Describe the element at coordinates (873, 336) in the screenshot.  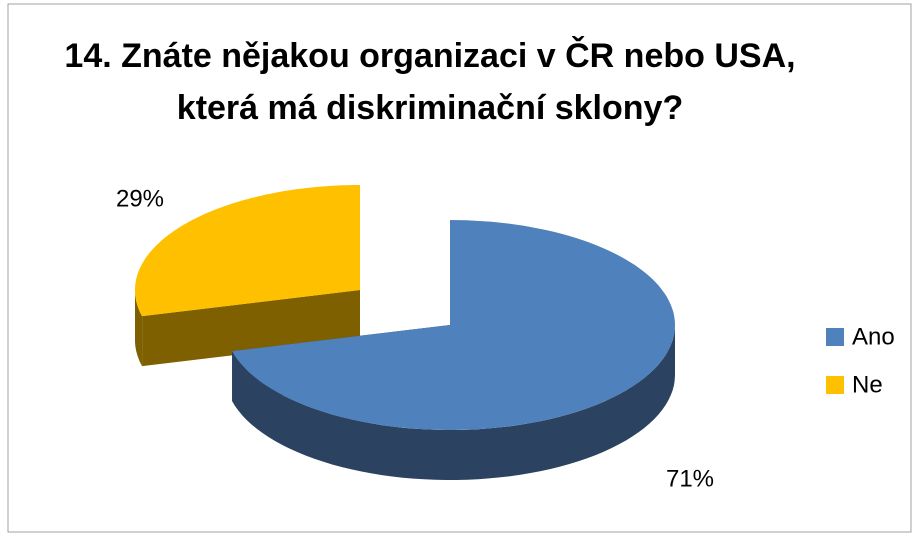
I see `legend-label: Ano` at that location.